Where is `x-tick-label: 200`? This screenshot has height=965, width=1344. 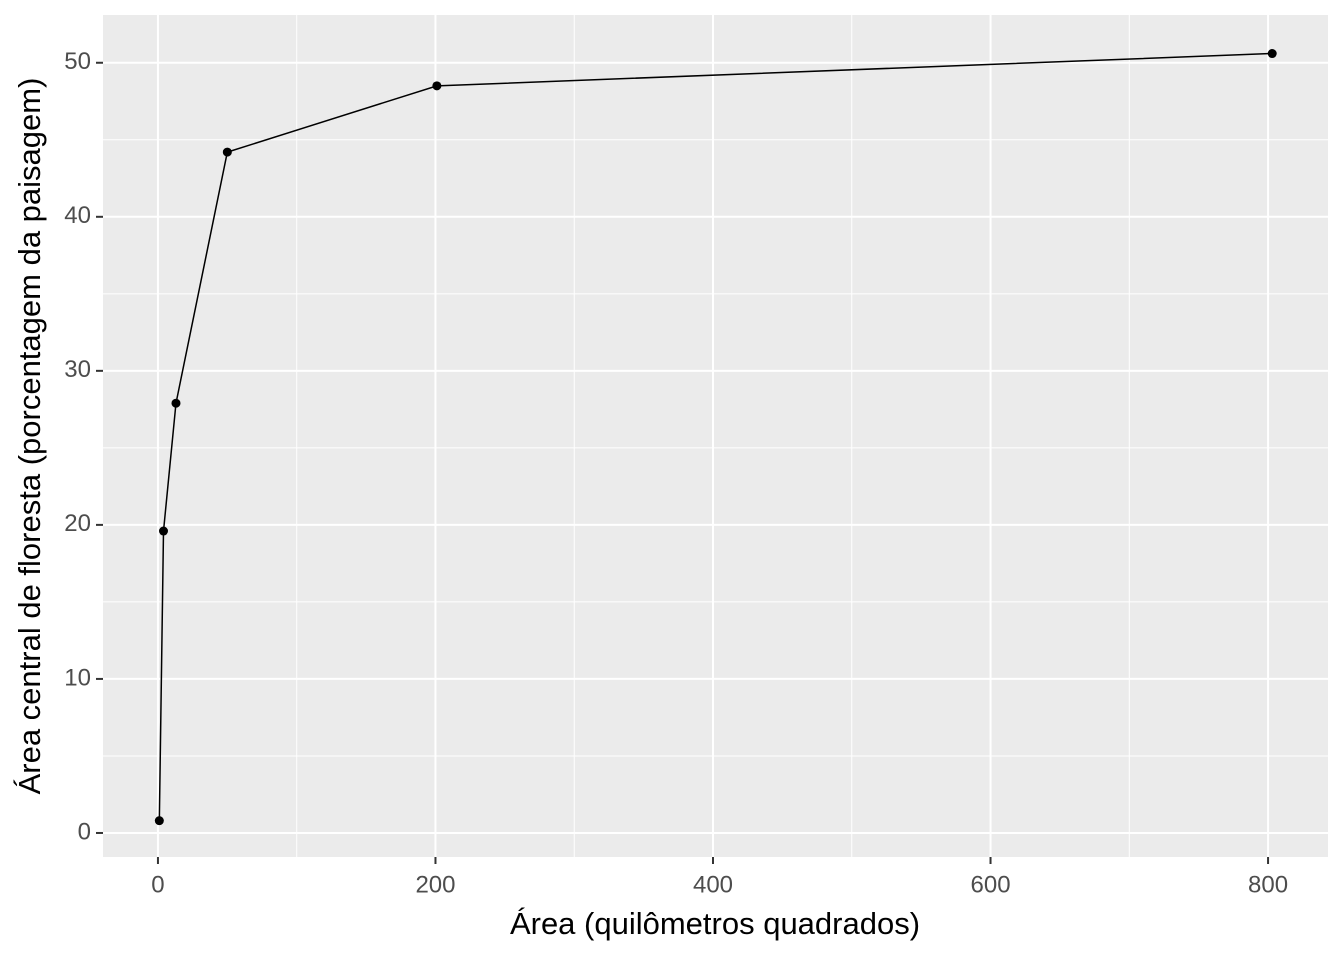
x-tick-label: 200 is located at coordinates (435, 884).